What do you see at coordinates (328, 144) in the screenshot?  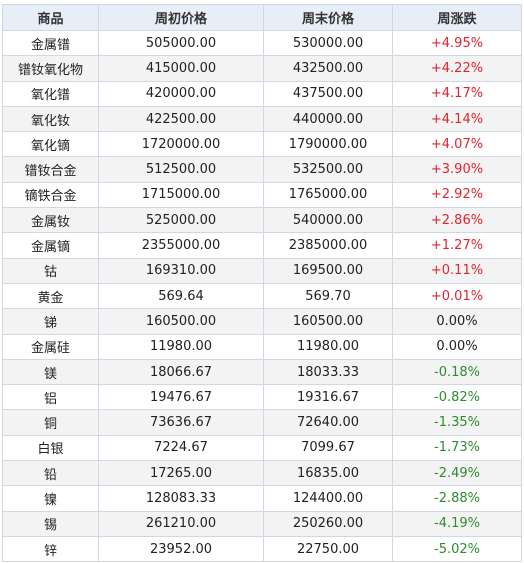 I see `end-price-cell: 1790000.00` at bounding box center [328, 144].